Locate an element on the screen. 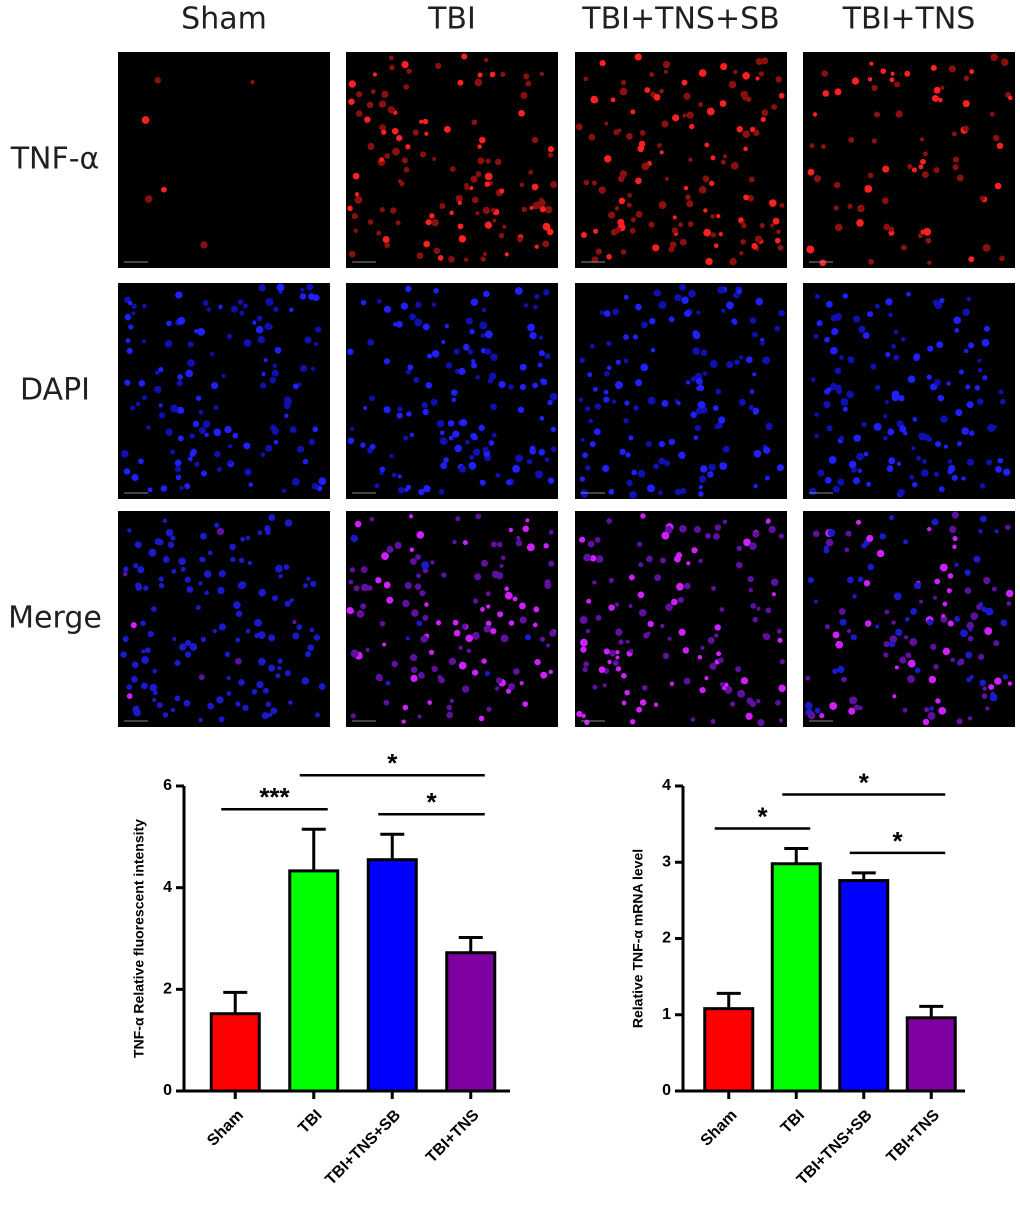 Image resolution: width=1020 pixels, height=1230 pixels. y-tick-label: 4 is located at coordinates (666, 785).